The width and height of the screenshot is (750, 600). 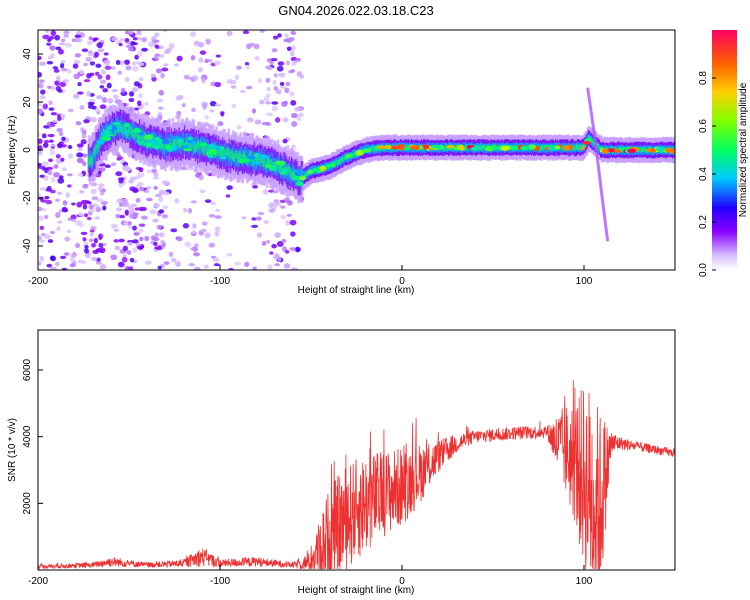 I want to click on spectrogram-x-label: Height of straight line (km), so click(x=356, y=290).